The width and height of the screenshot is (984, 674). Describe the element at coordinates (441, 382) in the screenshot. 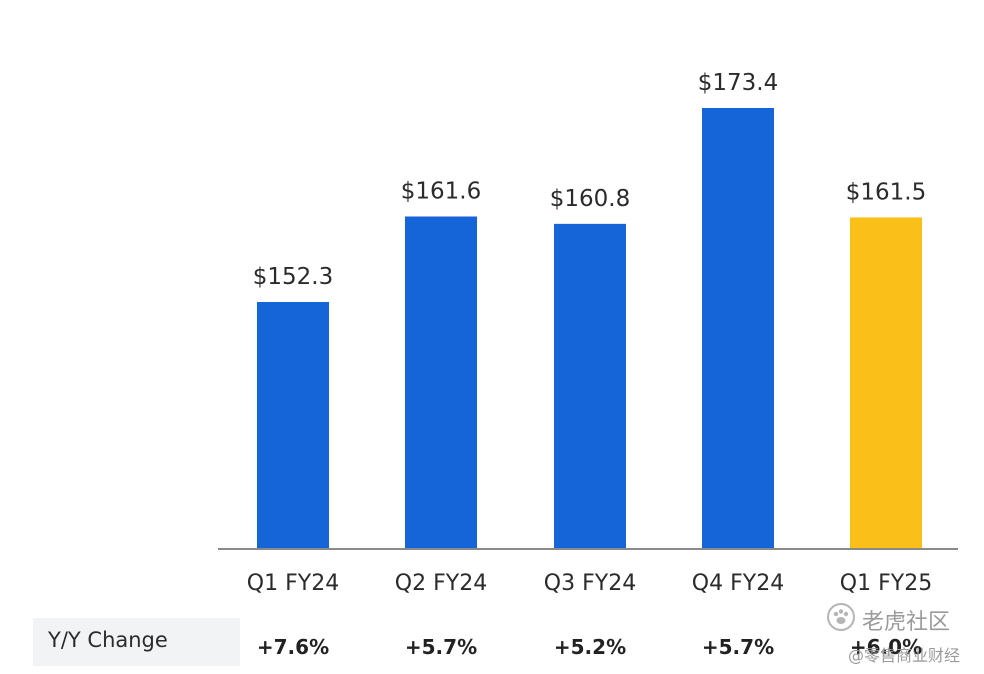

I see `bar-q2-fy24` at that location.